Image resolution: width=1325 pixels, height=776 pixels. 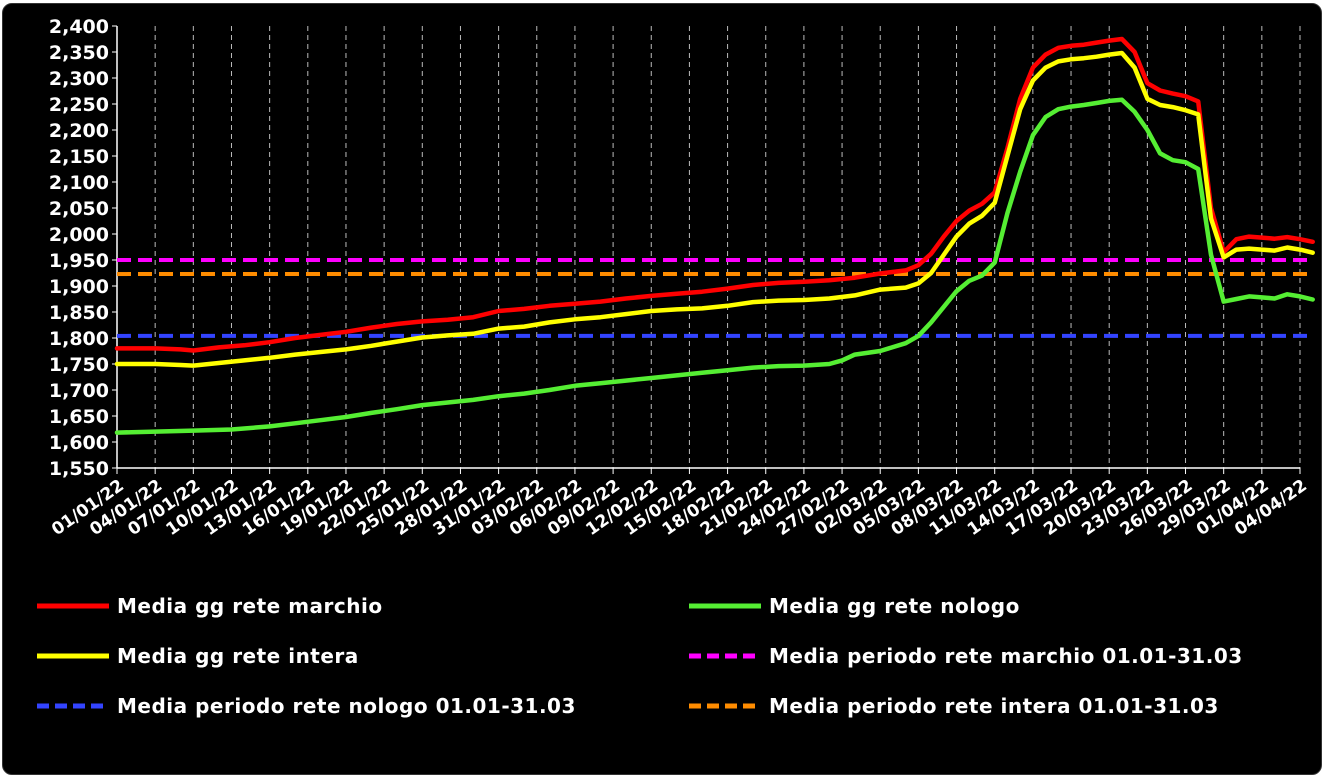 What do you see at coordinates (79, 53) in the screenshot?
I see `y-tick-label: 2,350` at bounding box center [79, 53].